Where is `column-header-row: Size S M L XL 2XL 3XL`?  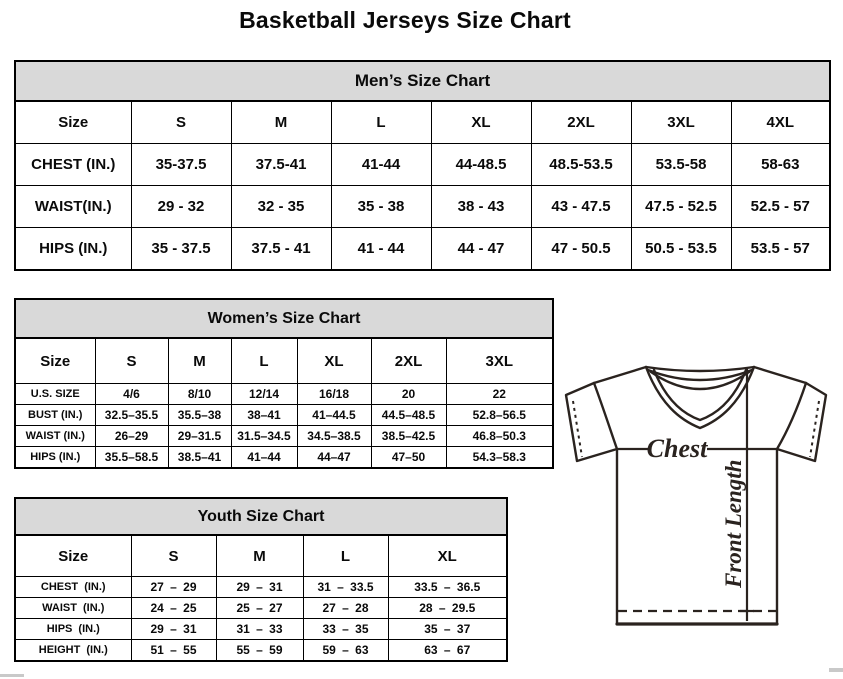
column-header-row: Size S M L XL 2XL 3XL is located at coordinates (284, 360).